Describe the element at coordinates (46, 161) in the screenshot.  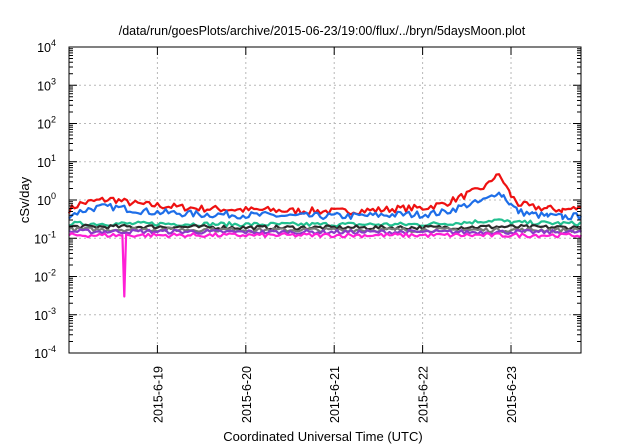
I see `y-tick-label: 10¹` at that location.